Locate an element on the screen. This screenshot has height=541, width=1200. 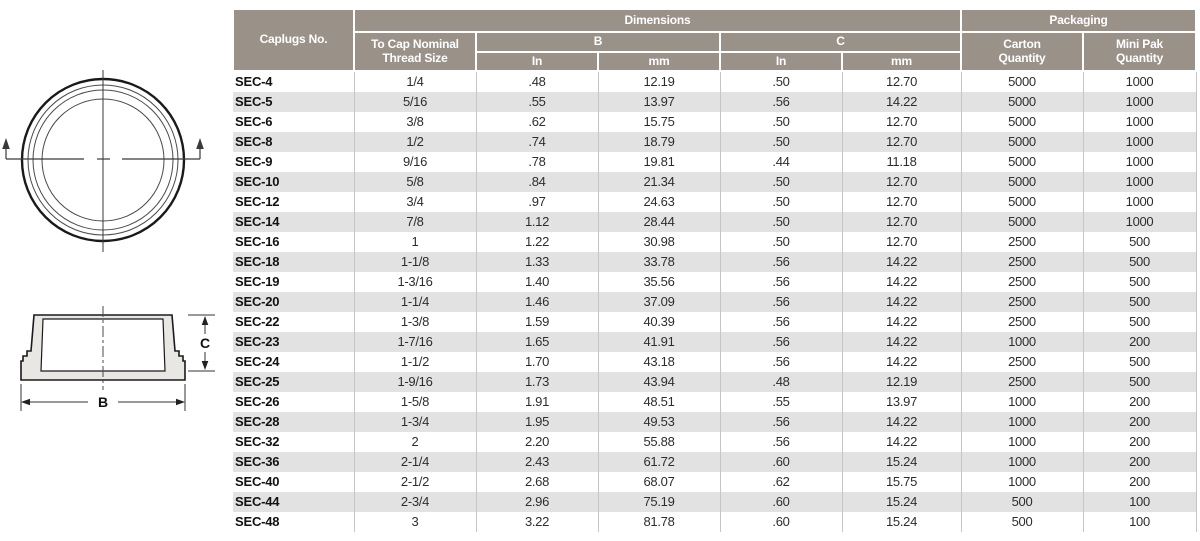
caplugs-no-cell: SEC-44 is located at coordinates (257, 501).